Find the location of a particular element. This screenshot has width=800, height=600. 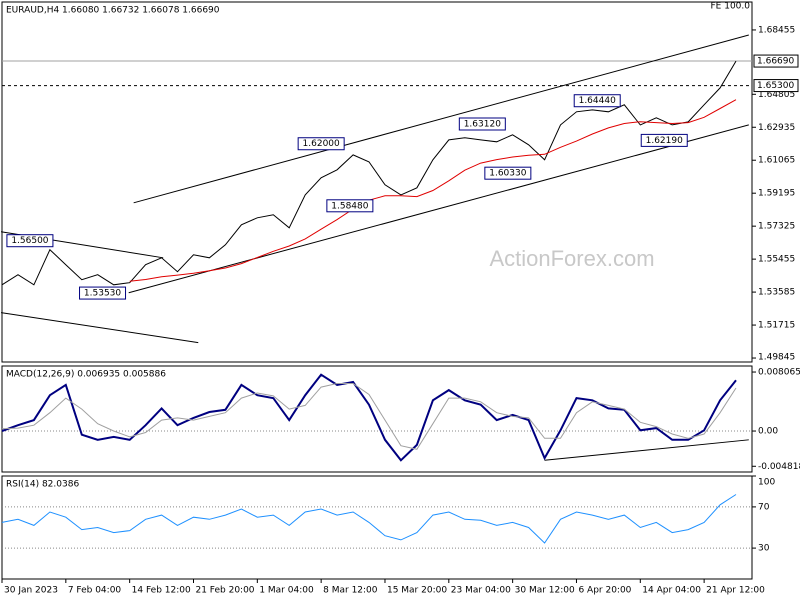

x-tick-label: 30 Mar 12:00 is located at coordinates (545, 591).